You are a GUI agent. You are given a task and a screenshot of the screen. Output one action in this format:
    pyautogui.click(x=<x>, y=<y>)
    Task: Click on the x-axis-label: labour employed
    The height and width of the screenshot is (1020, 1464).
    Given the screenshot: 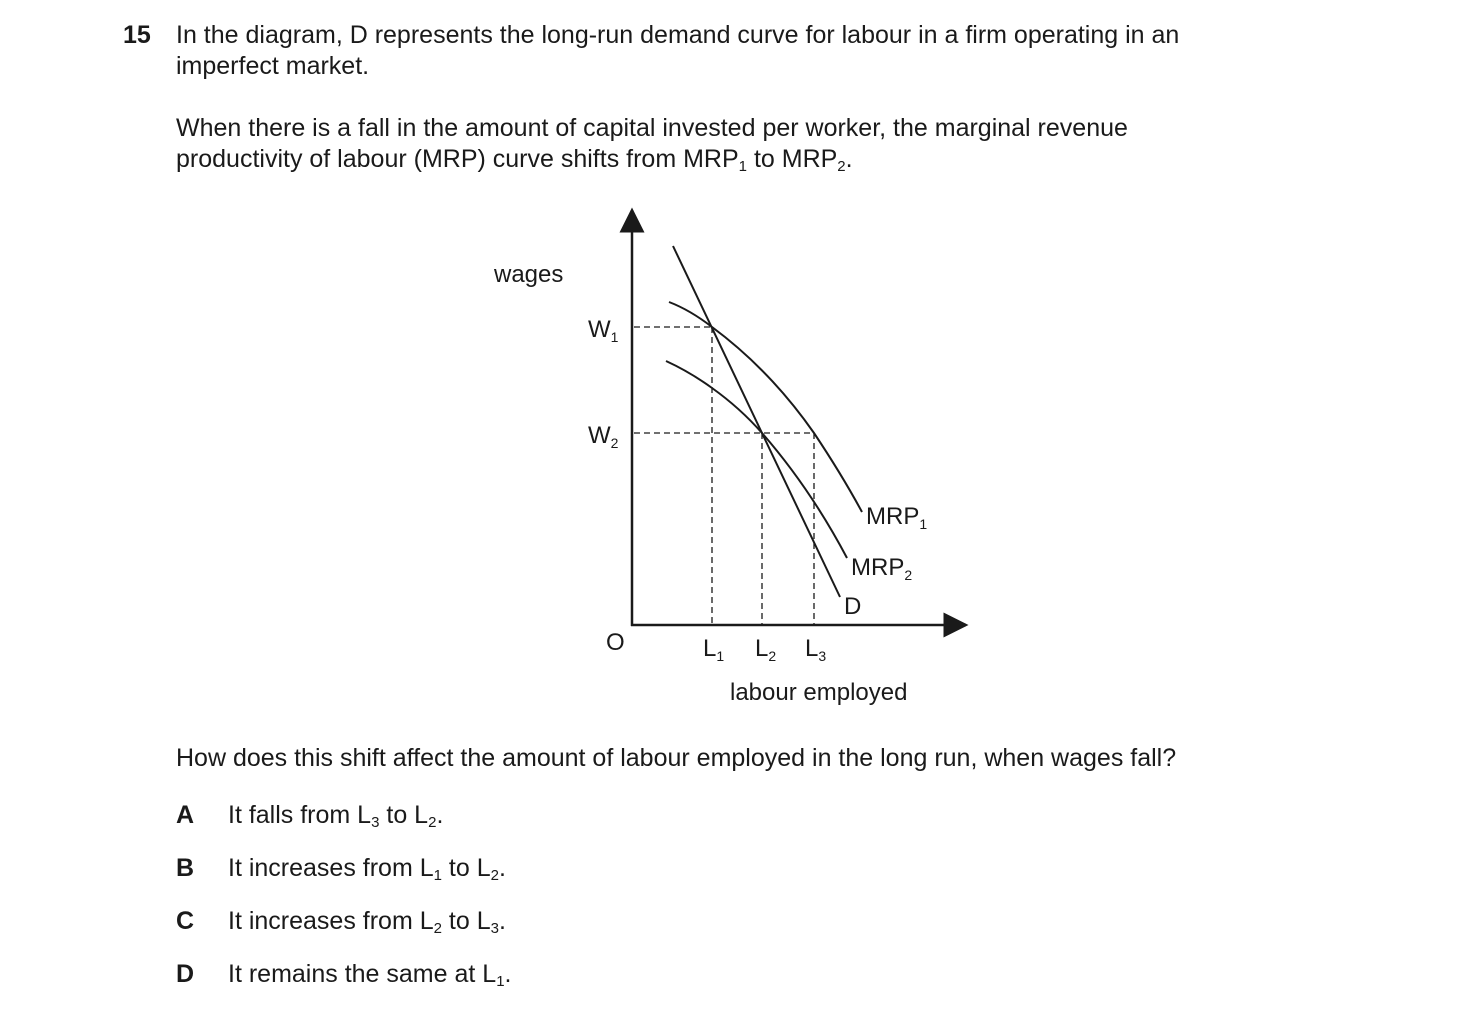 What is the action you would take?
    pyautogui.click(x=818, y=692)
    